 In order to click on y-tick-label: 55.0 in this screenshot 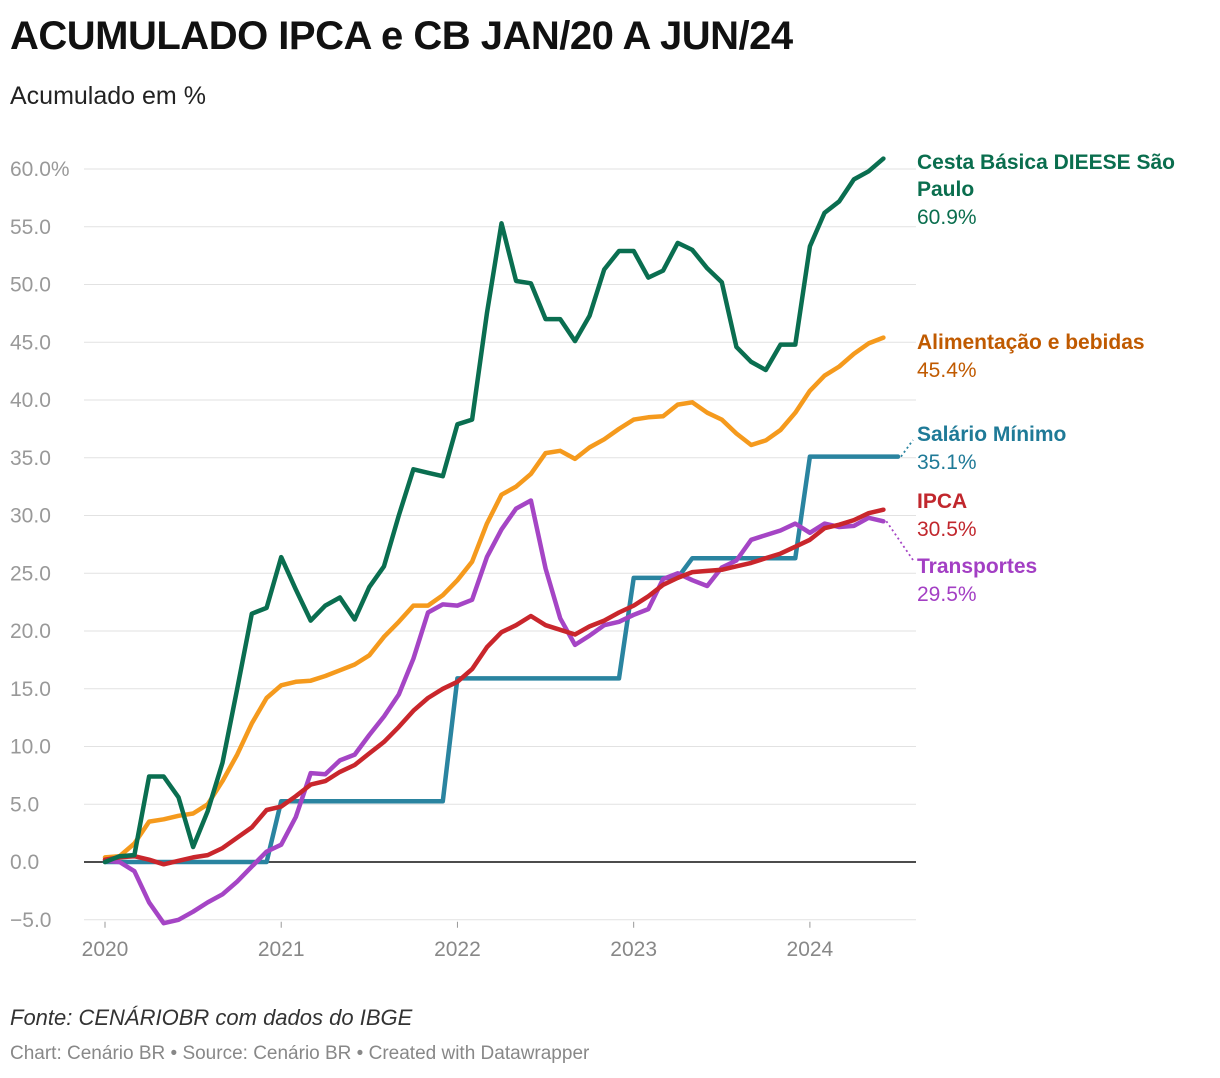, I will do `click(30, 227)`.